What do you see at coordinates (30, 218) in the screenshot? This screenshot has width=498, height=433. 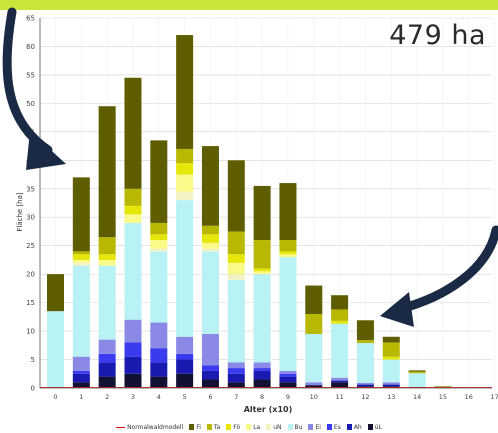 I see `y-tick-label: 30` at bounding box center [30, 218].